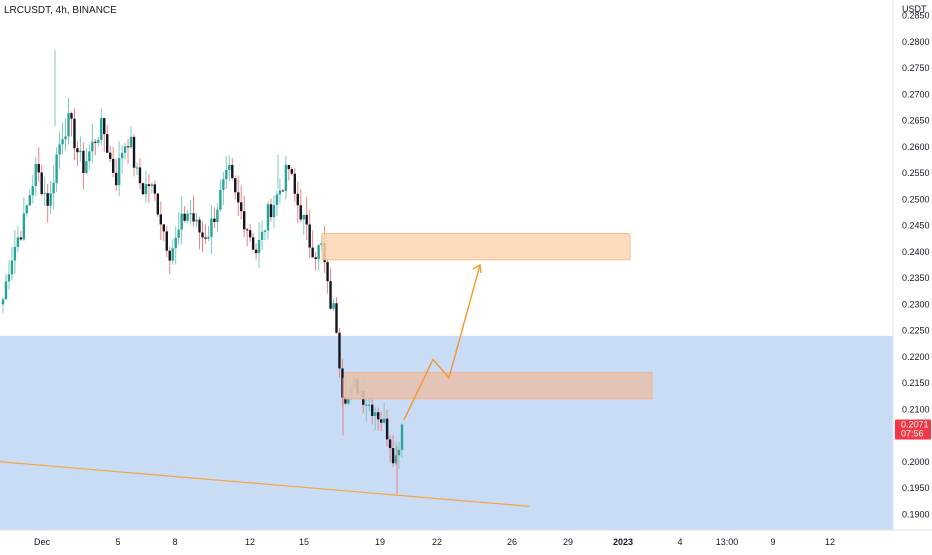  What do you see at coordinates (915, 425) in the screenshot?
I see `last-price-value: 0.2071` at bounding box center [915, 425].